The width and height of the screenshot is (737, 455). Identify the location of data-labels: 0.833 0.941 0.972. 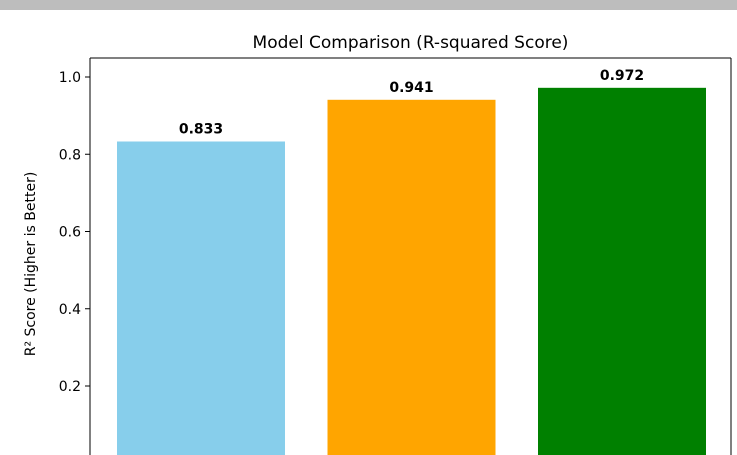
(411, 103).